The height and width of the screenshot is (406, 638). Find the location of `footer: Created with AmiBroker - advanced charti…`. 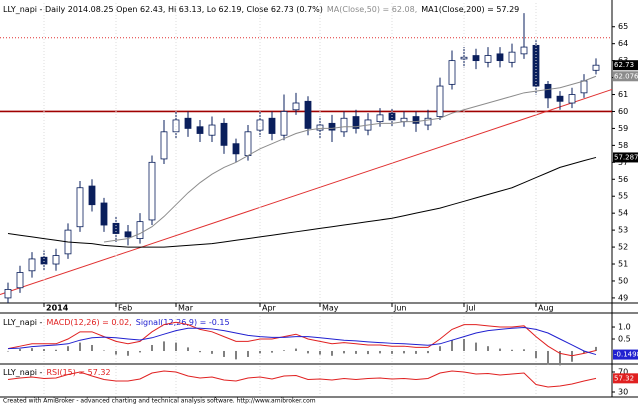

footer: Created with AmiBroker - advanced charti… is located at coordinates (159, 401).